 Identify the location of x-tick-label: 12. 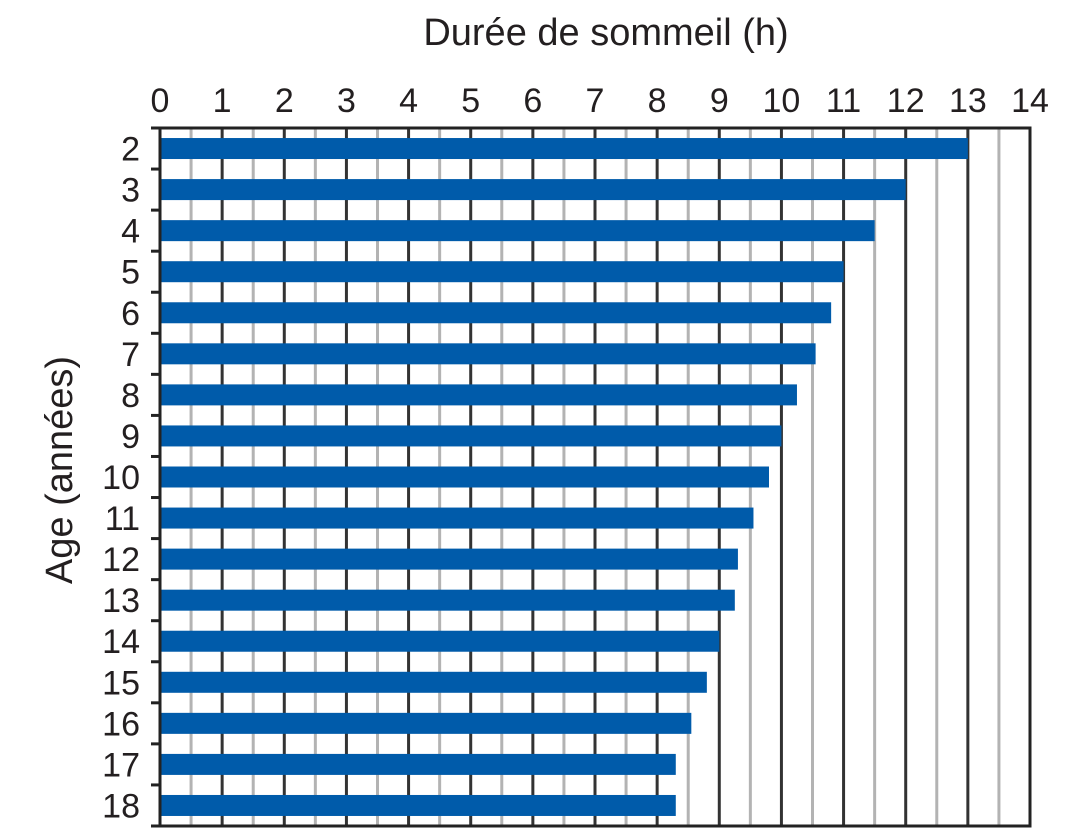
(906, 101).